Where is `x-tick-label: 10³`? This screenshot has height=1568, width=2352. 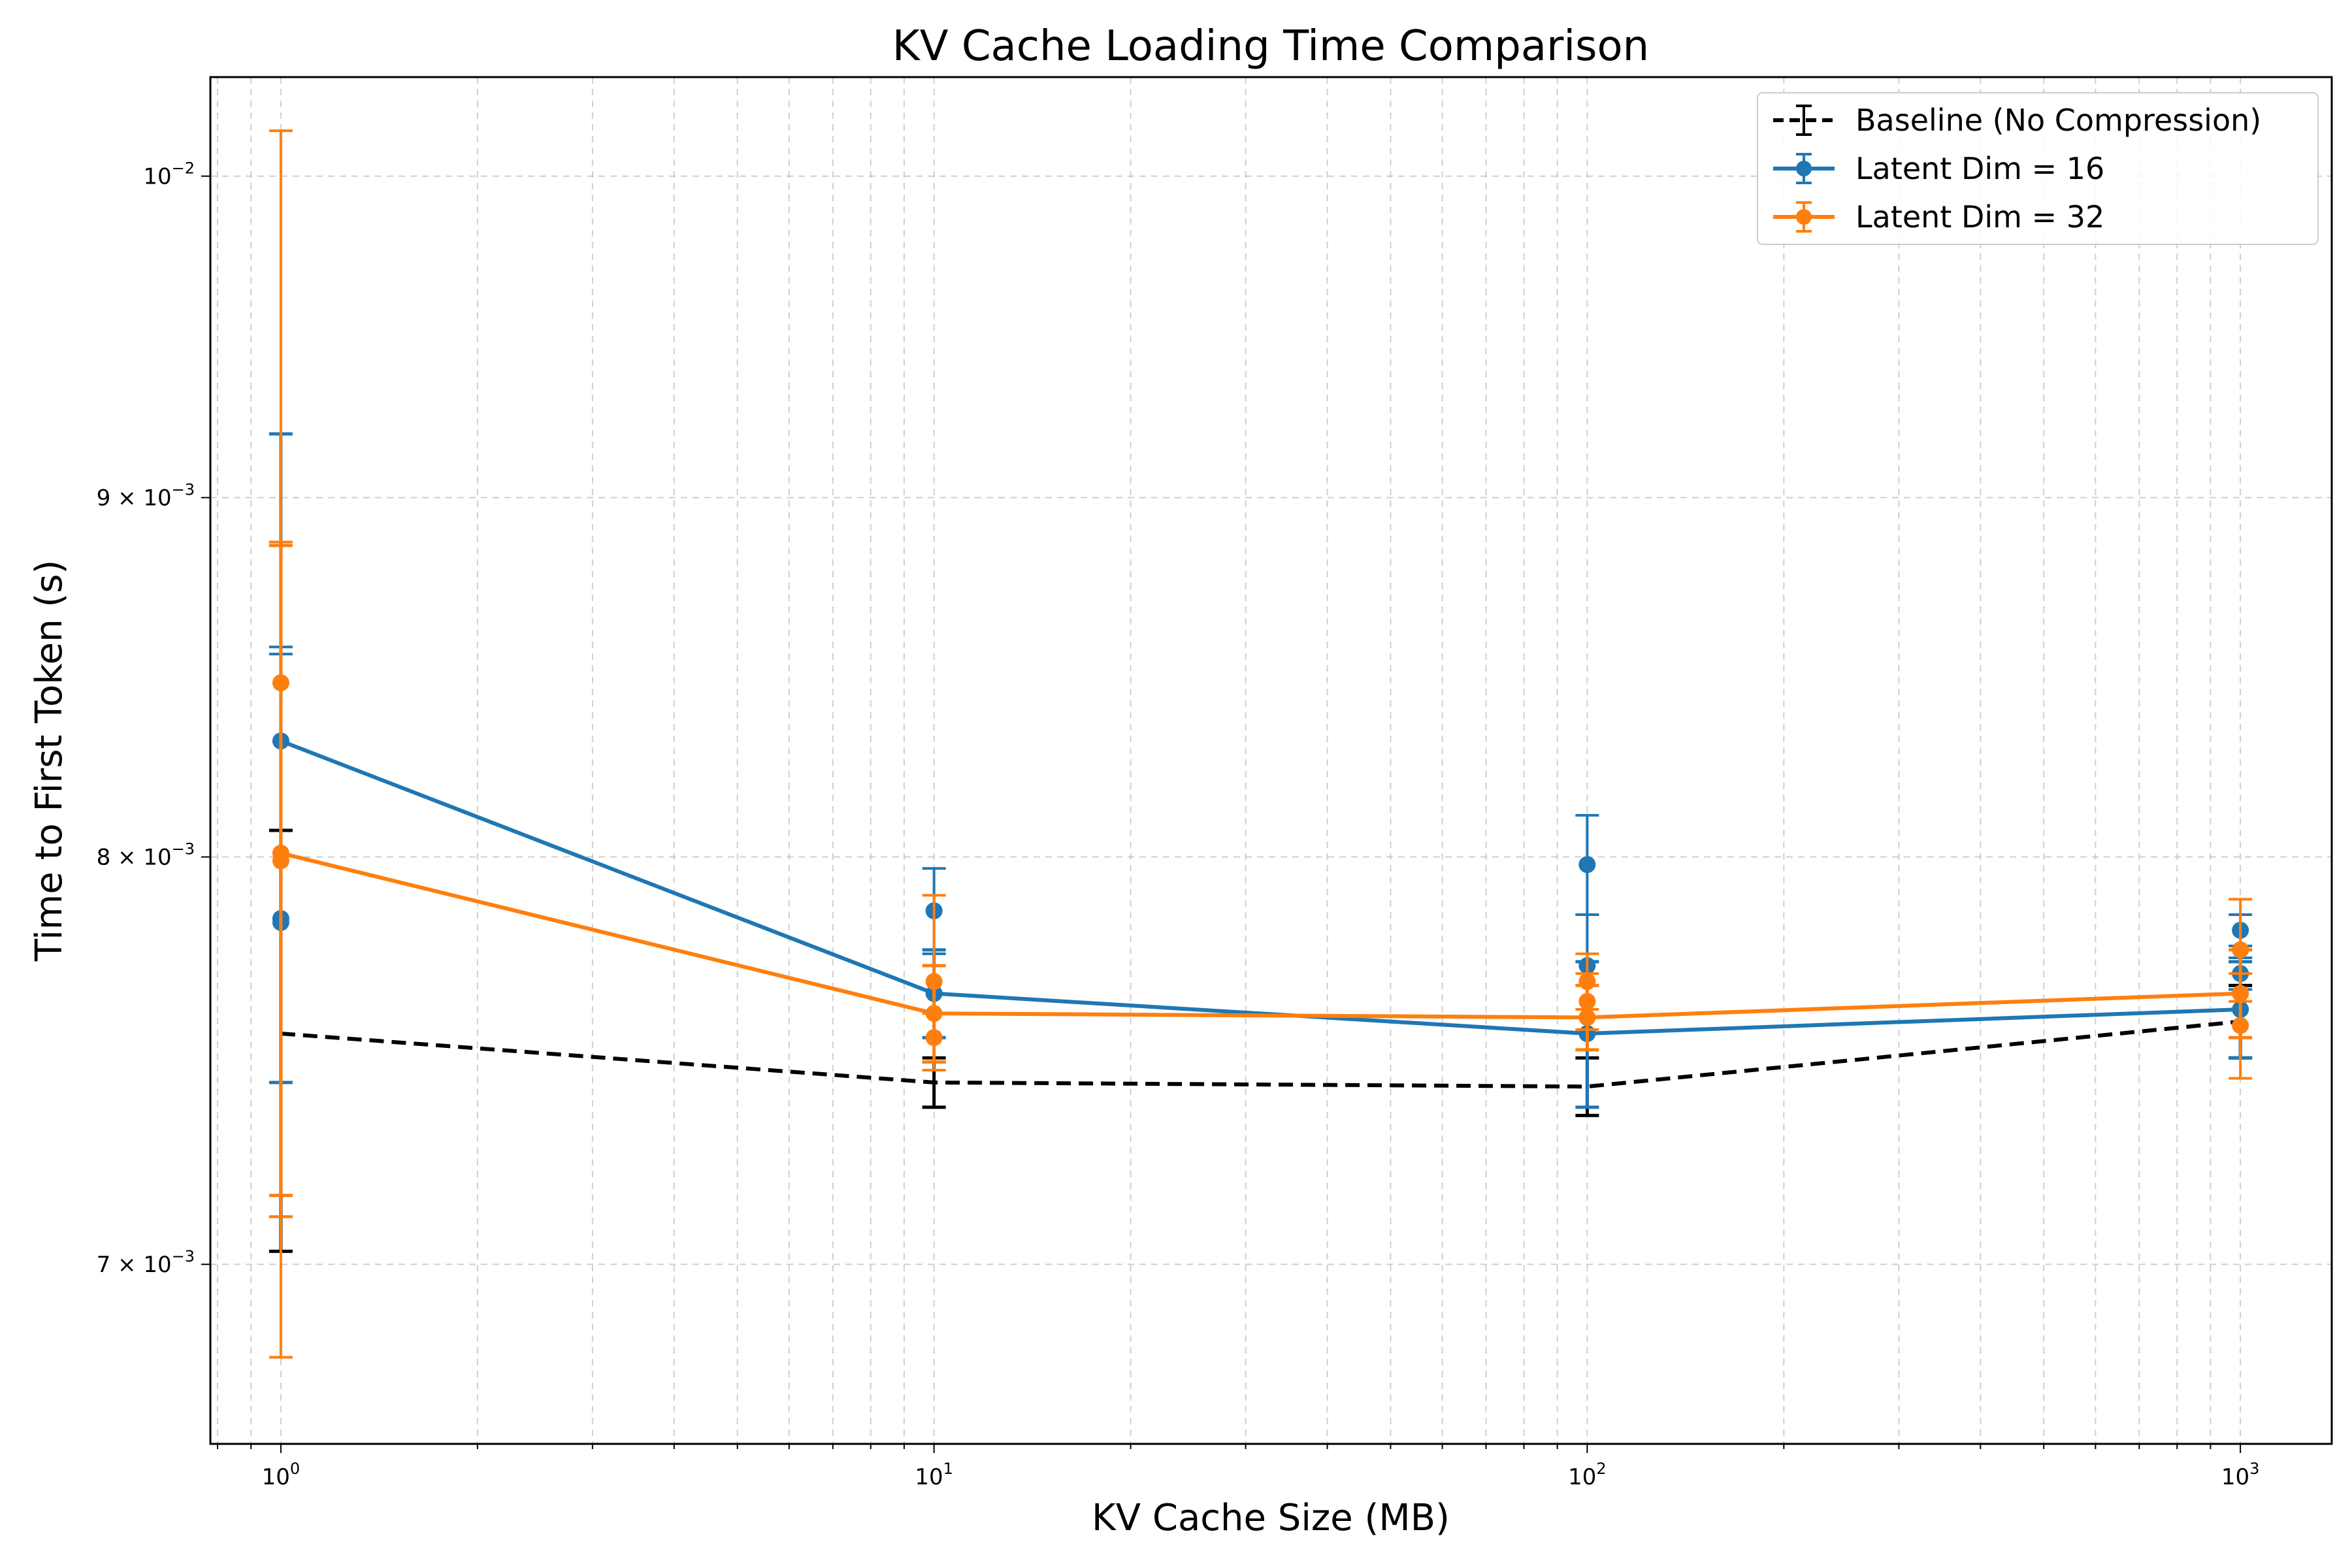 x-tick-label: 10³ is located at coordinates (2240, 1475).